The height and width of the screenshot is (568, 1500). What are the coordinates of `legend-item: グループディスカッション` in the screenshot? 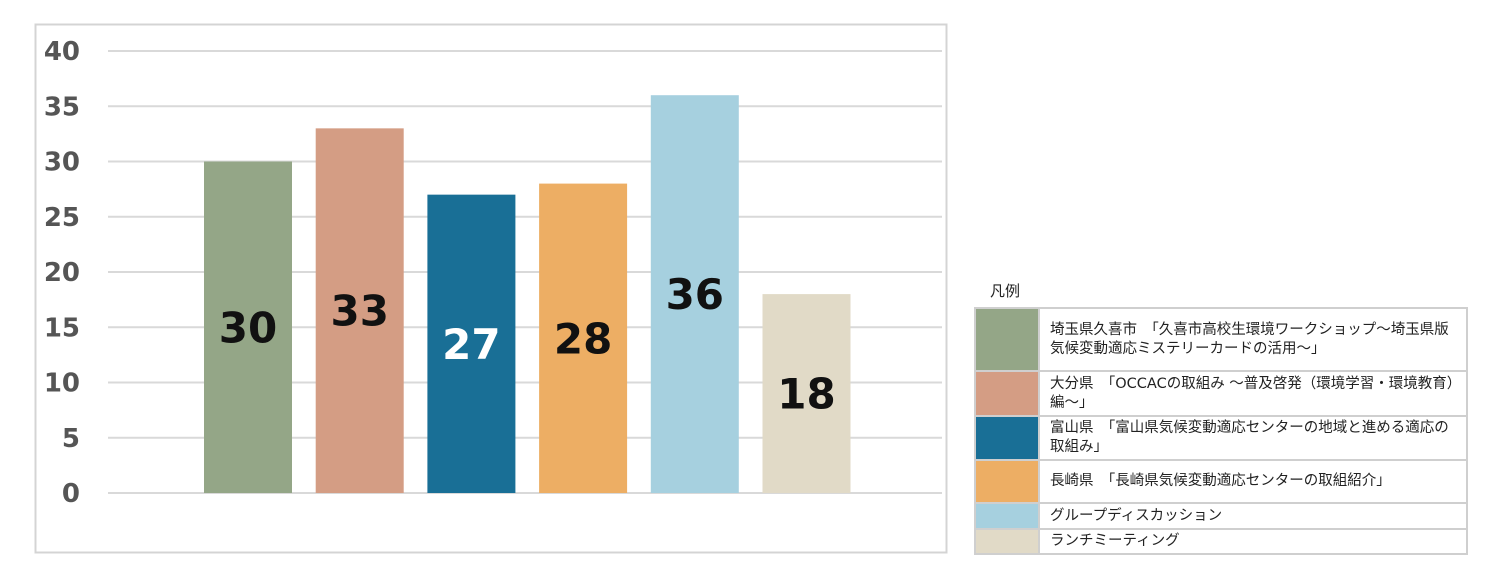 It's located at (1221, 516).